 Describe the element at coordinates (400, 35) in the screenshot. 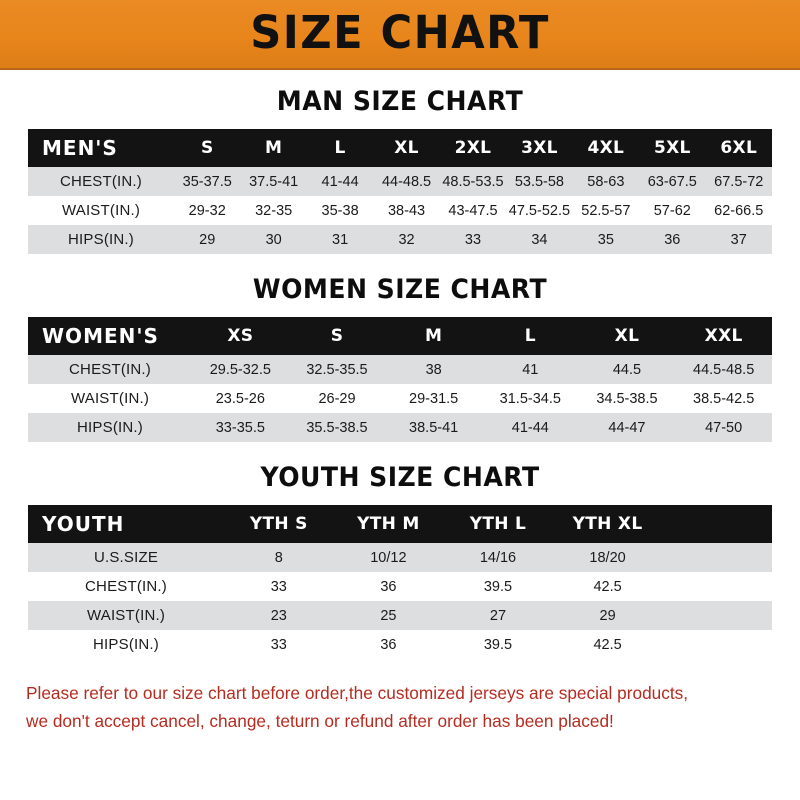

I see `page-banner: SIZE CHART` at that location.